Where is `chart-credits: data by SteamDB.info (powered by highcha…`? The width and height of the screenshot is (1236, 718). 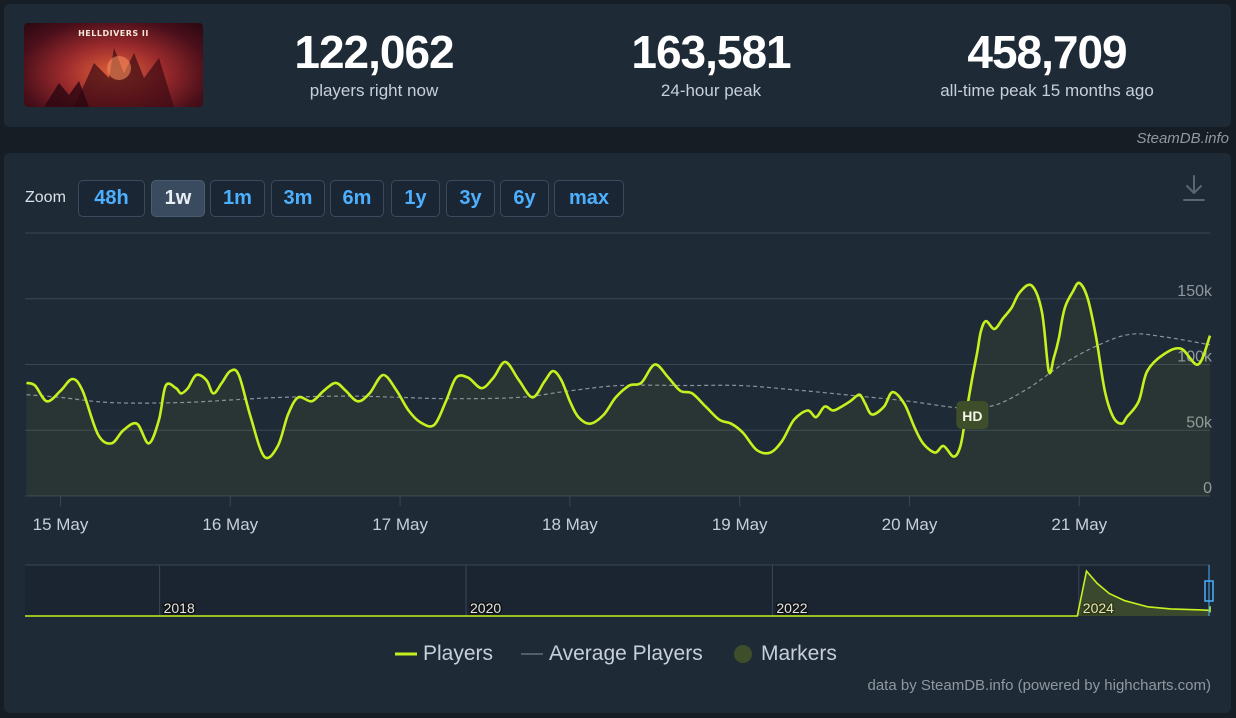 chart-credits: data by SteamDB.info (powered by highcha… is located at coordinates (1039, 685).